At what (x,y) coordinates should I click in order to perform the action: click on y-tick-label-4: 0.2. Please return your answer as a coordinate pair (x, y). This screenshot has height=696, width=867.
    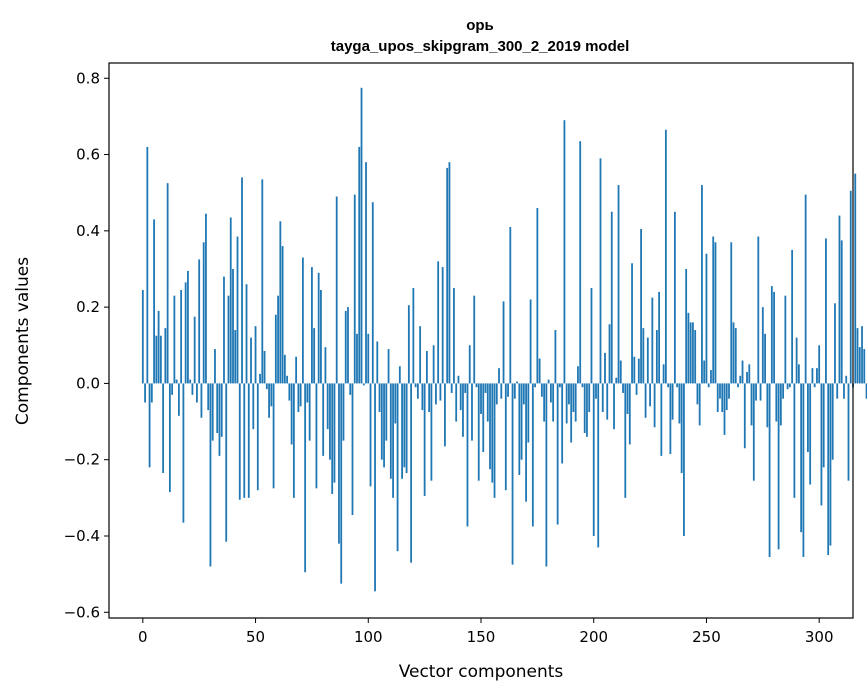
    Looking at the image, I should click on (88, 307).